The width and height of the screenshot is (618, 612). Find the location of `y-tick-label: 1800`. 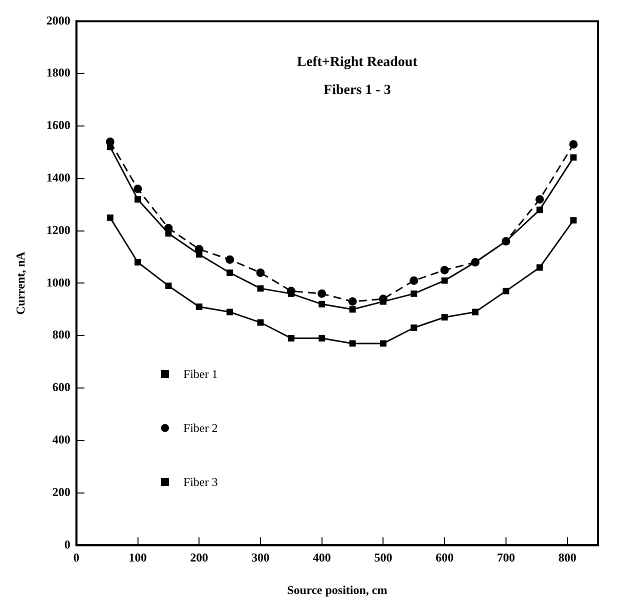

y-tick-label: 1800 is located at coordinates (58, 73).